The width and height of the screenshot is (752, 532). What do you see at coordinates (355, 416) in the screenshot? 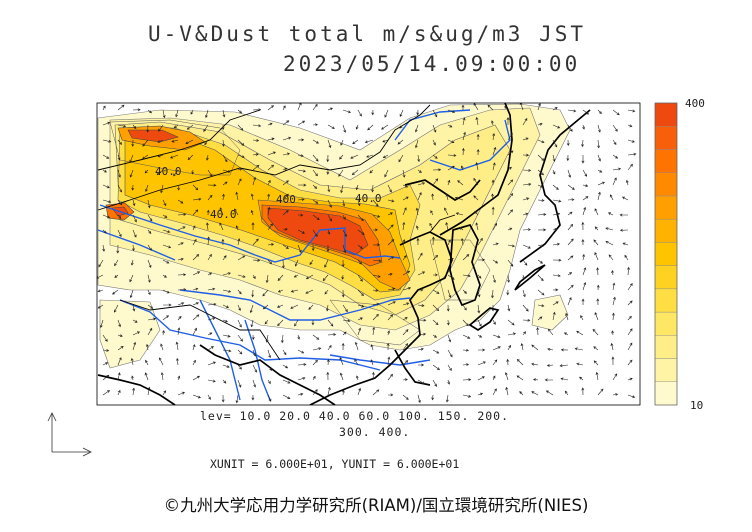
I see `contour-levels: lev= 10.0 20.0 40.0 60.0 100. 150. 200.` at bounding box center [355, 416].